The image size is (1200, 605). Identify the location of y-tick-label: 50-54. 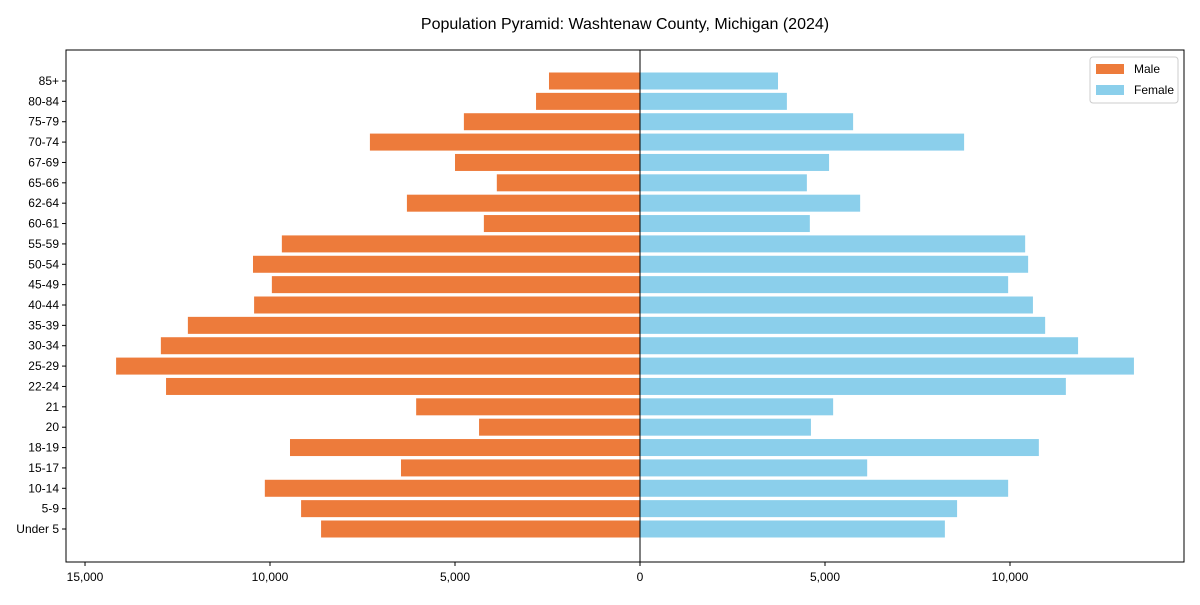
(43, 264).